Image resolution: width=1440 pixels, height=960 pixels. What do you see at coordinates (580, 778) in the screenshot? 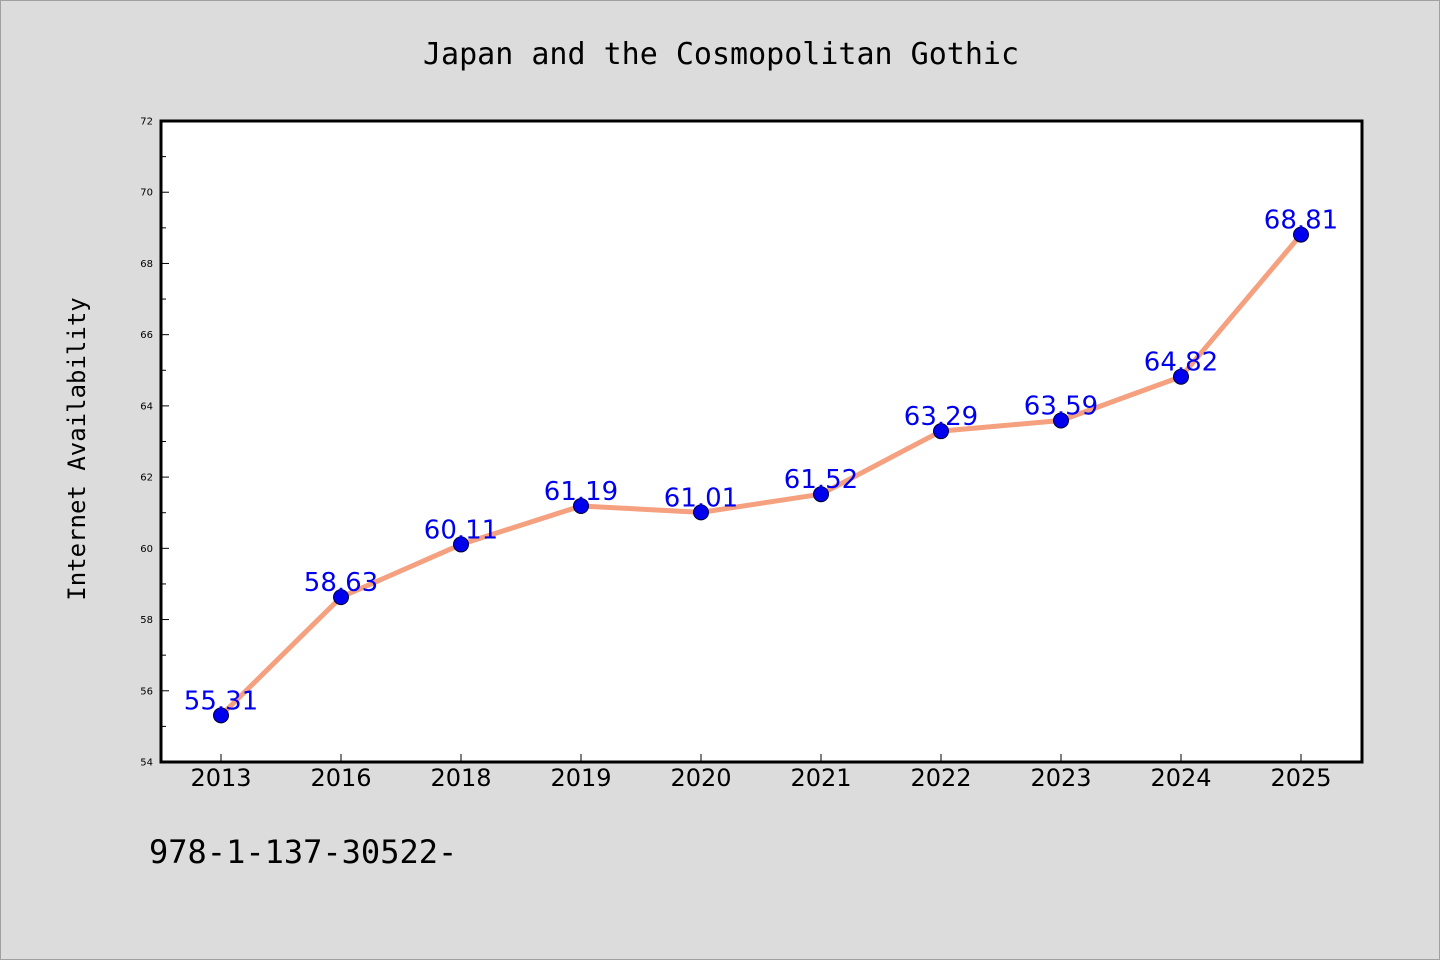
I see `x-tick-label: 2019` at bounding box center [580, 778].